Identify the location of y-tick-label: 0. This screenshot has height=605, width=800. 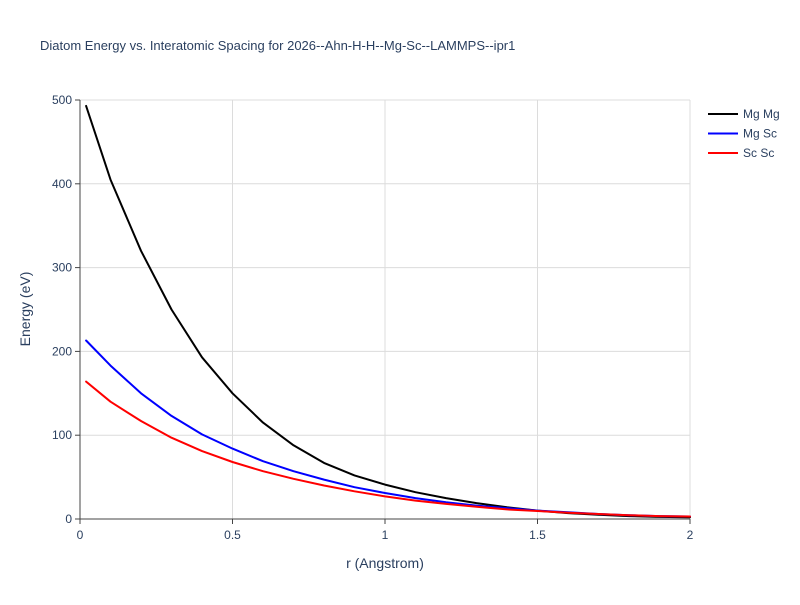
(68, 519).